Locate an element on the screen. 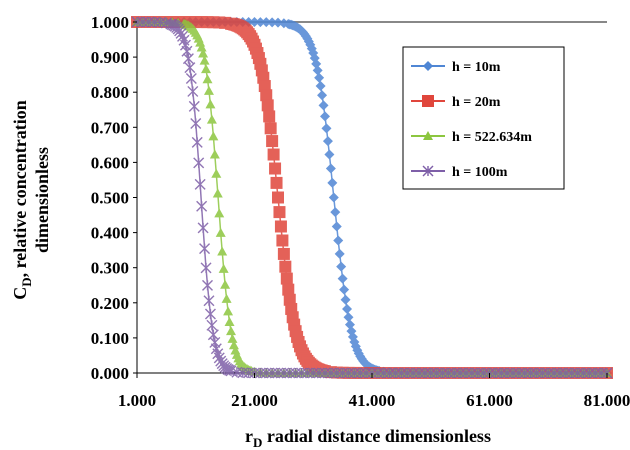  x-axis-title-rest: radial distance dimensionless is located at coordinates (376, 436).